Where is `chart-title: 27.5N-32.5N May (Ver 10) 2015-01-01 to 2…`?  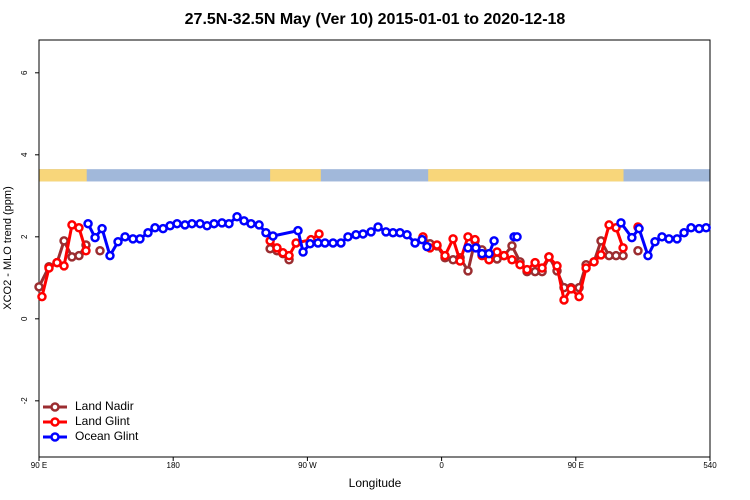 chart-title: 27.5N-32.5N May (Ver 10) 2015-01-01 to 2… is located at coordinates (375, 19).